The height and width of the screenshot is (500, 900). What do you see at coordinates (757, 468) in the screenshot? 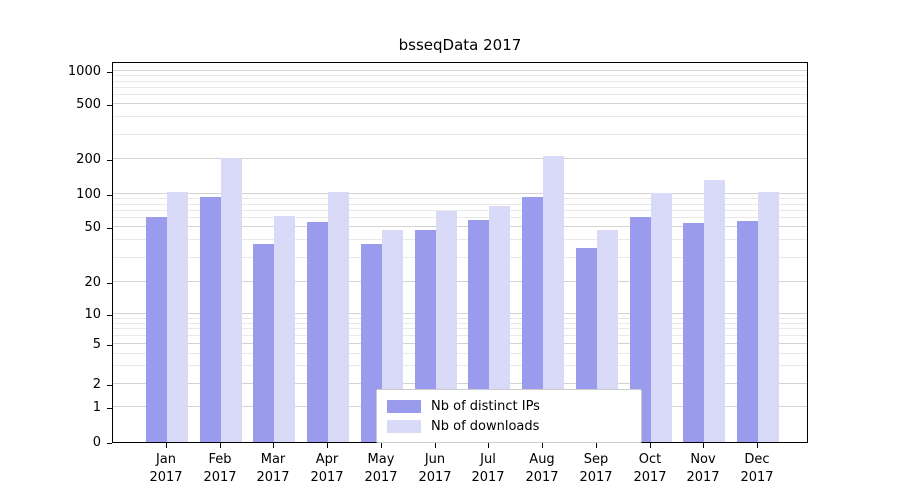
I see `x-axis-label: Dec 2017` at bounding box center [757, 468].